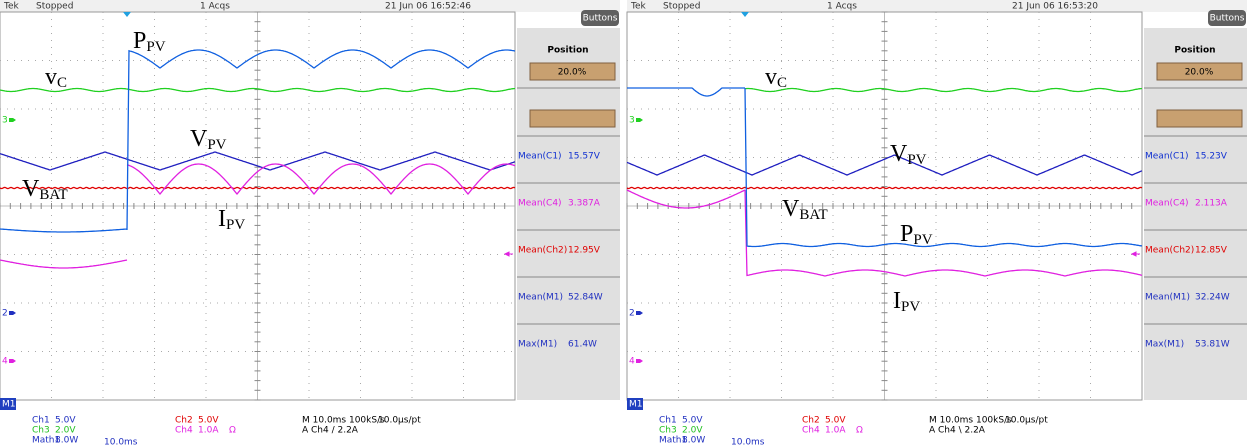 The width and height of the screenshot is (1247, 445). What do you see at coordinates (53, 195) in the screenshot?
I see `label-sub: BAT` at bounding box center [53, 195].